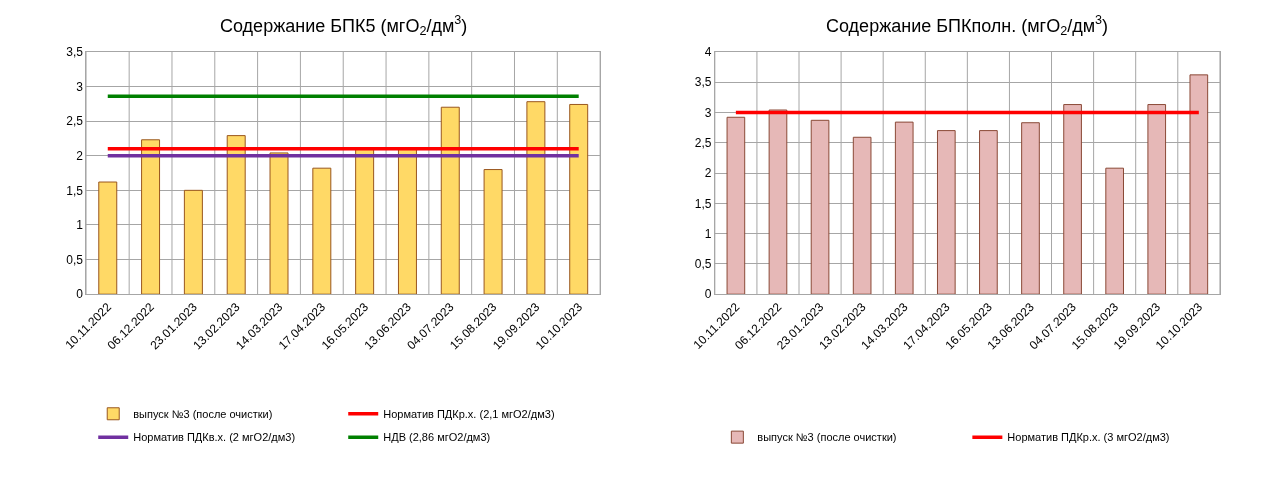 This screenshot has width=1271, height=481. Describe the element at coordinates (437, 437) in the screenshot. I see `legend-label: НДВ (2,86 мгO2/дм3)` at that location.